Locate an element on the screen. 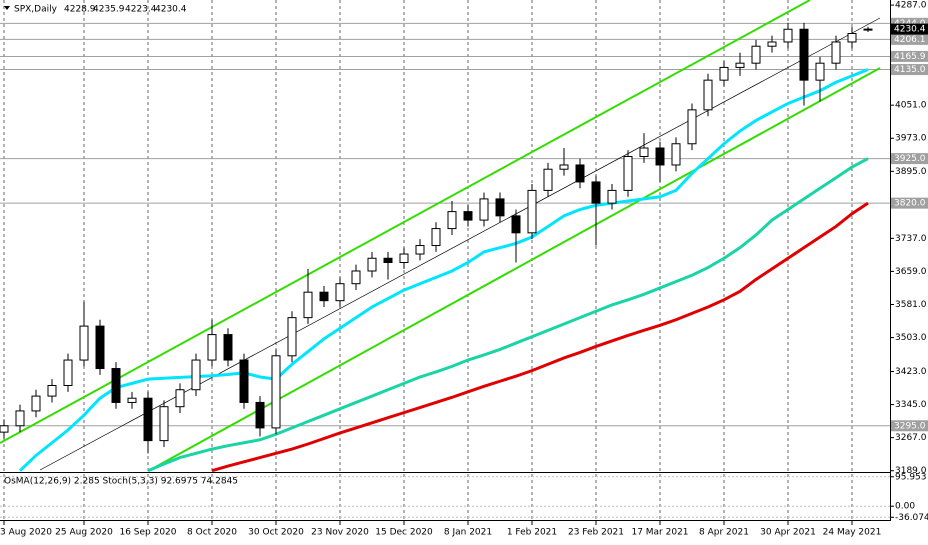 This screenshot has width=928, height=545. price-box is located at coordinates (909, 29).